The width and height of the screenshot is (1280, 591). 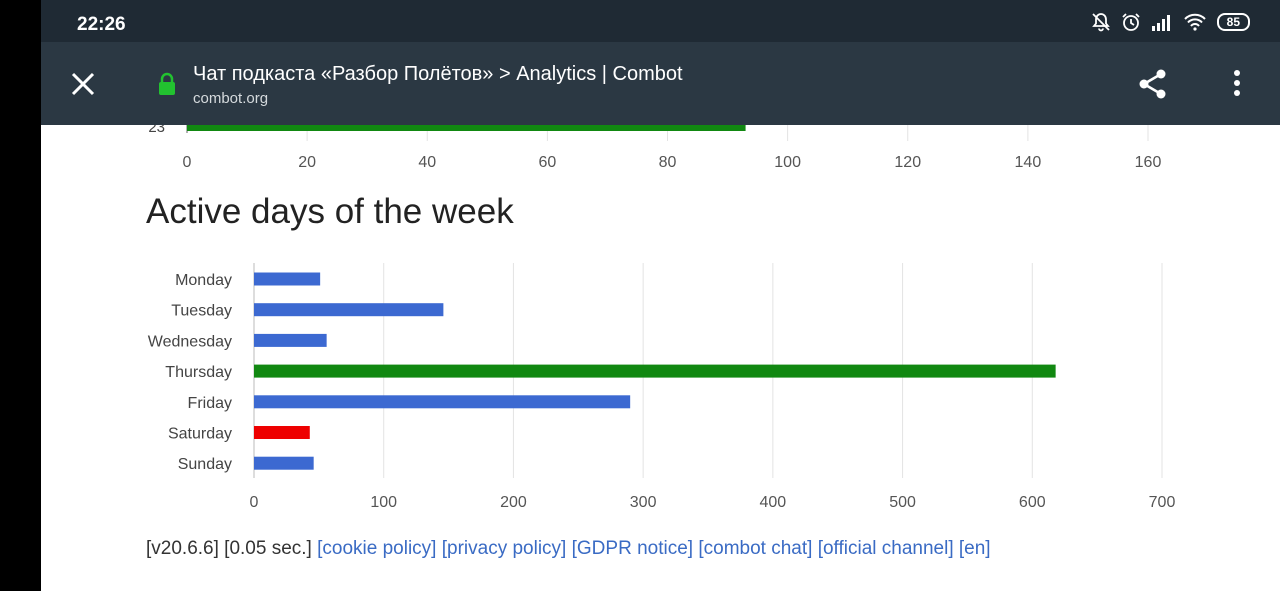 I want to click on top-chart-tick-label: 160, so click(x=1148, y=162).